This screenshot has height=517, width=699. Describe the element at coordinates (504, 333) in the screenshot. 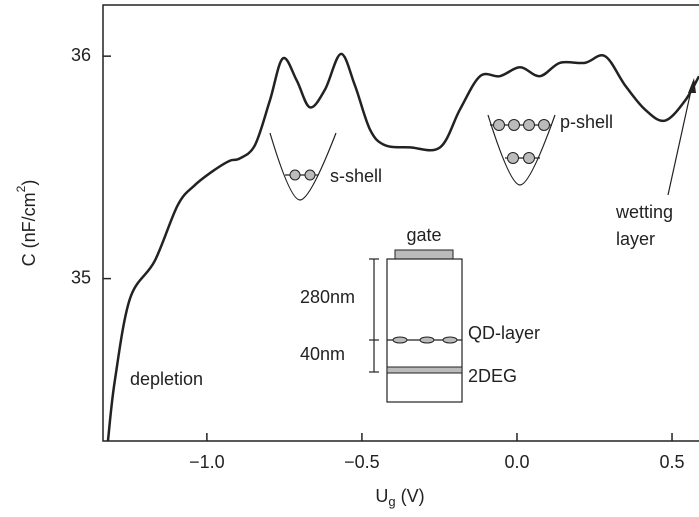

I see `inset-label: QD-layer` at that location.